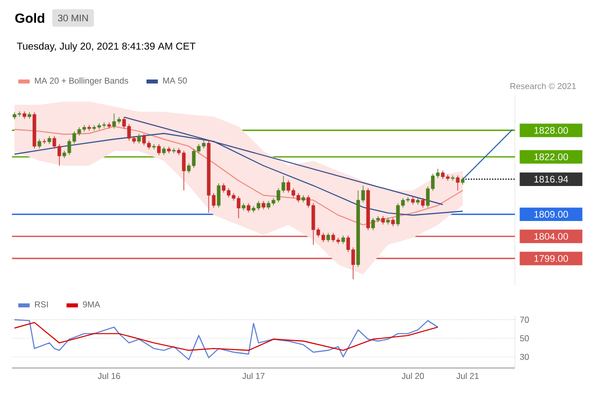  I want to click on chart-subtitle: 30 MIN, so click(73, 18).